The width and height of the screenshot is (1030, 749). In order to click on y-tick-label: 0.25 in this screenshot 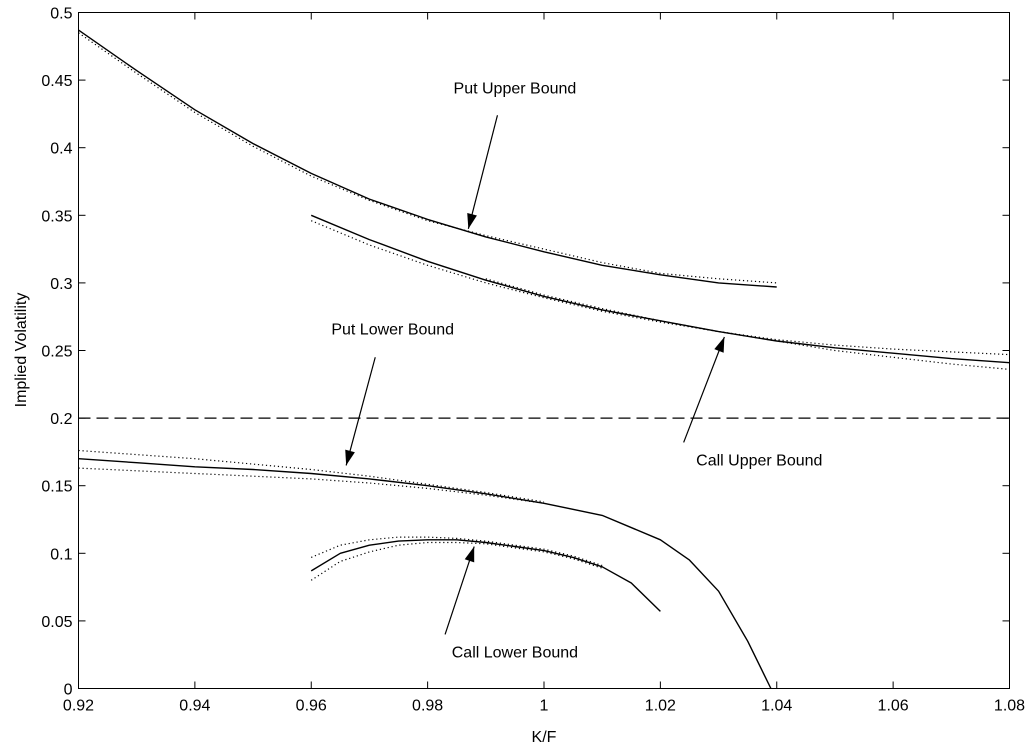, I will do `click(56, 352)`.